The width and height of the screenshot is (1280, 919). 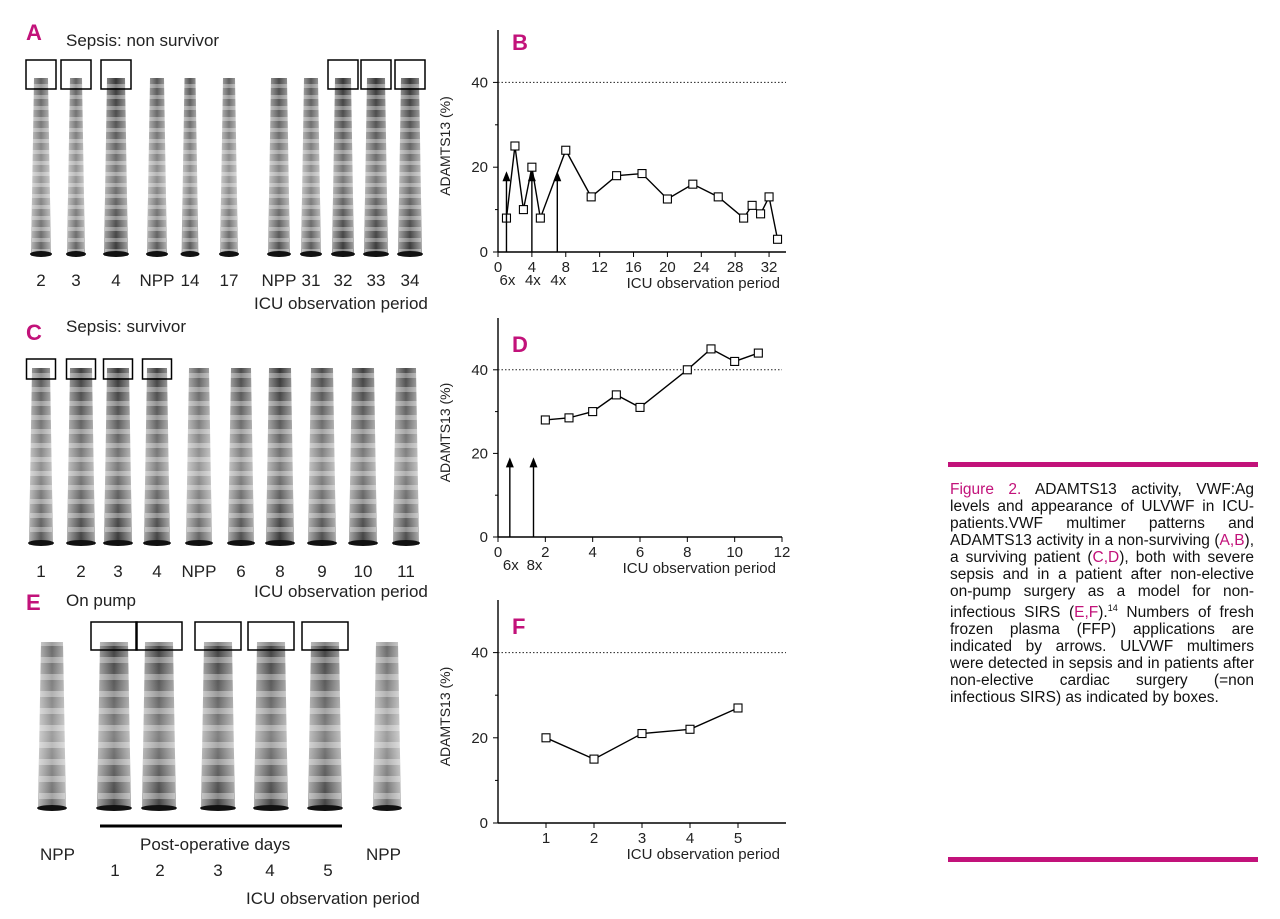 What do you see at coordinates (690, 838) in the screenshot?
I see `x-tick-label: 4` at bounding box center [690, 838].